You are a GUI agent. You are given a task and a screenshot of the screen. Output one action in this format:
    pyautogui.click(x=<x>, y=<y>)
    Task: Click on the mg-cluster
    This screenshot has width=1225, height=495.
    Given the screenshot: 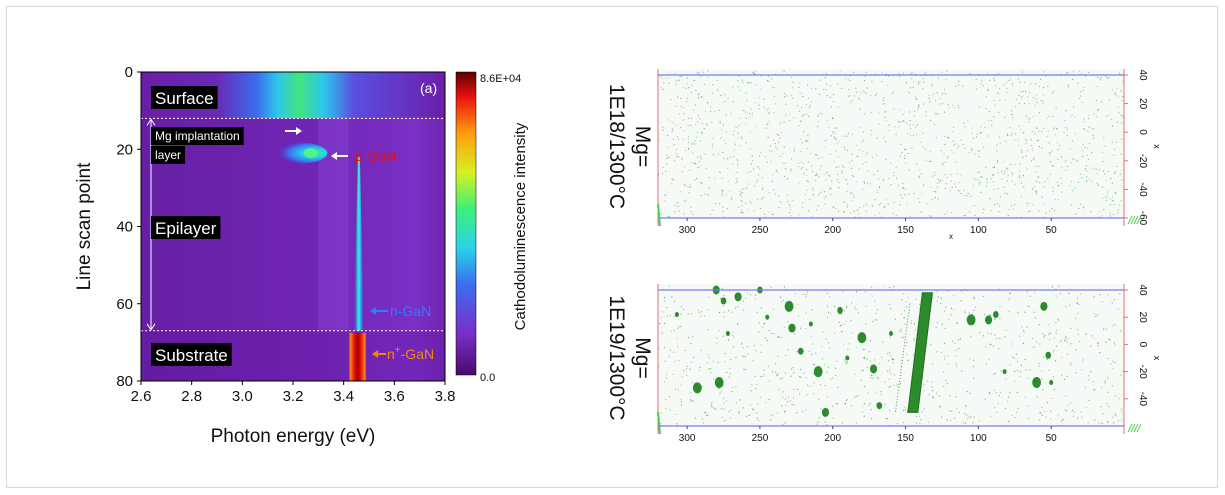 What is the action you would take?
    pyautogui.click(x=840, y=310)
    